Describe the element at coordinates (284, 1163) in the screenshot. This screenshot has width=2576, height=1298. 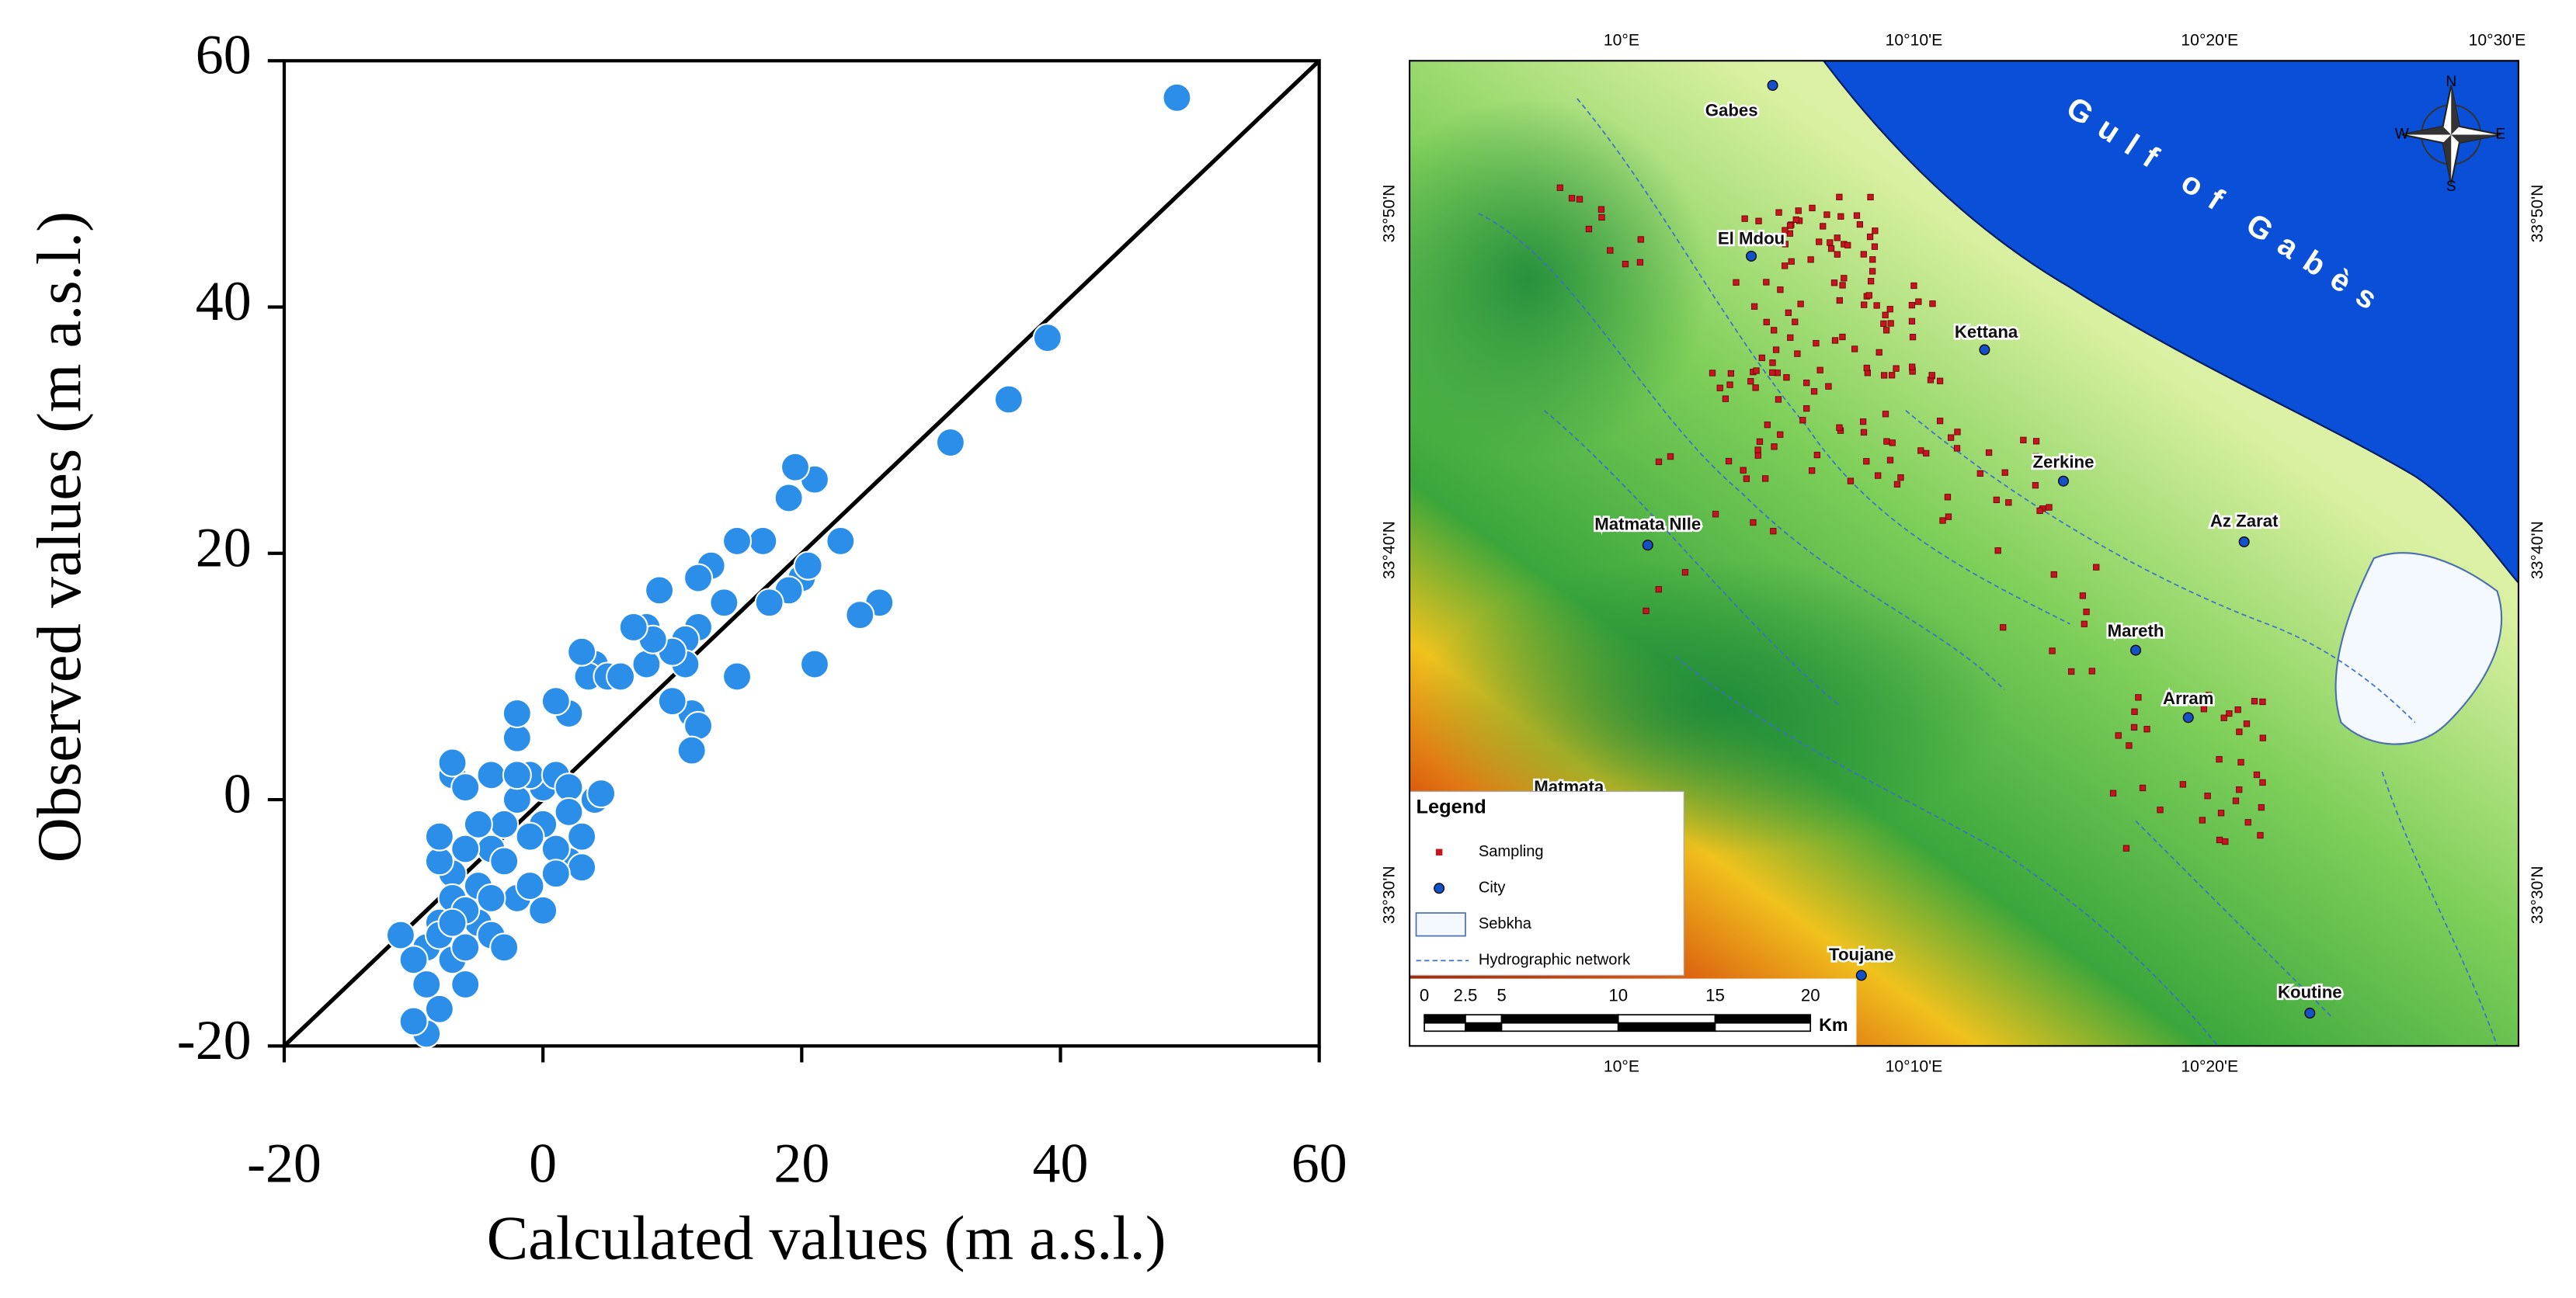
I see `x-tick-label: -20` at that location.